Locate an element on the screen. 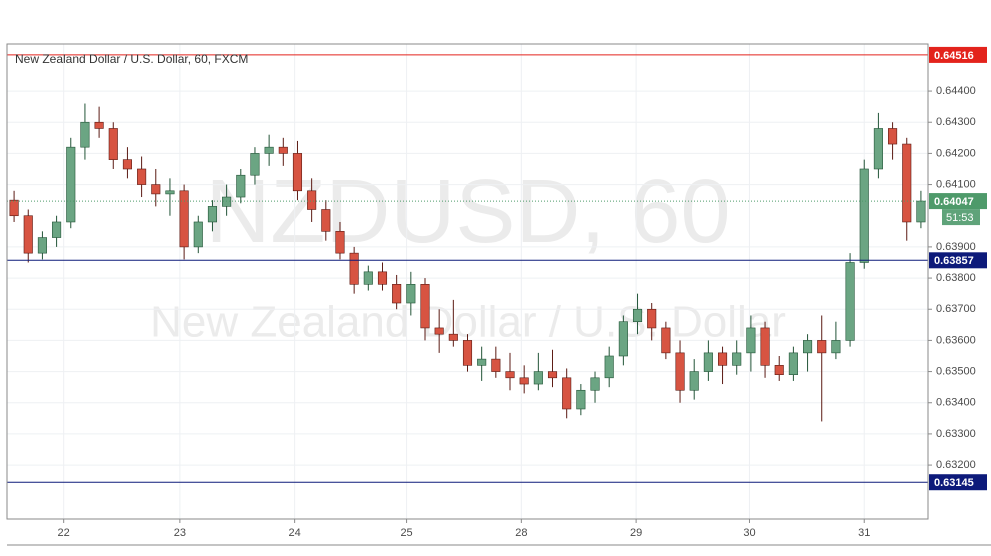 This screenshot has width=991, height=556. level-label: 0.63145 is located at coordinates (954, 483).